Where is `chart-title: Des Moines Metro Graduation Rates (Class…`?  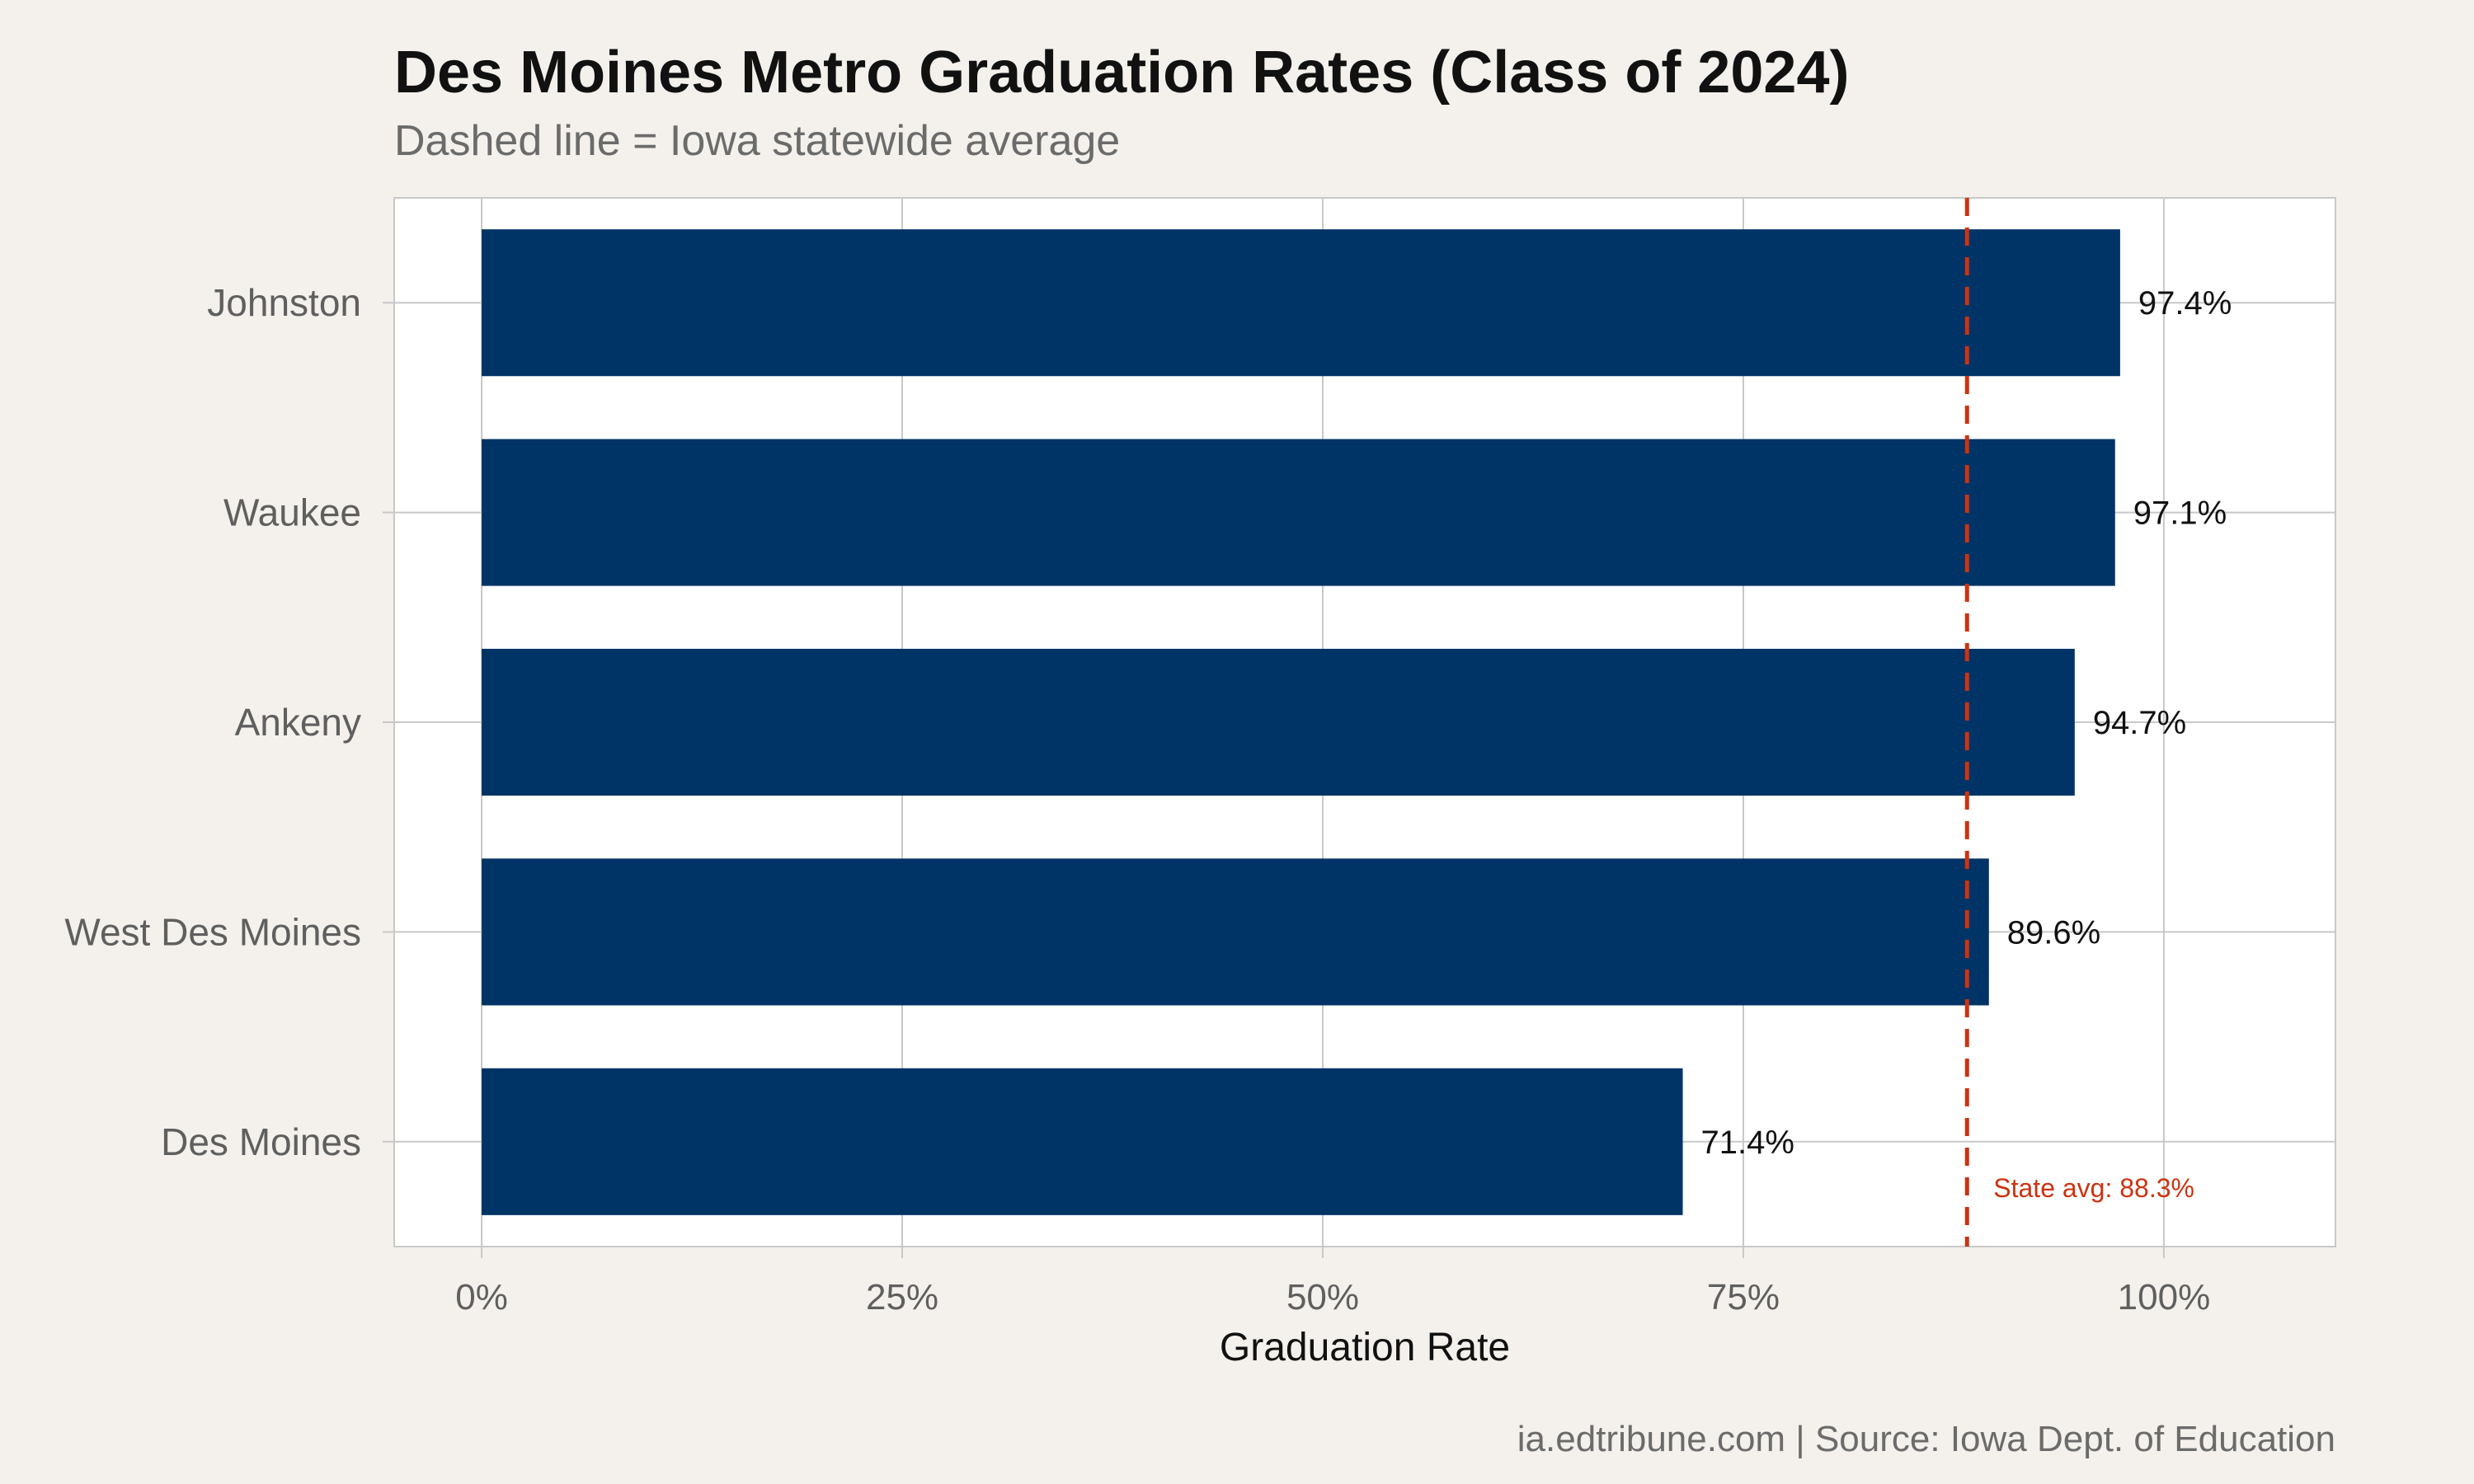 chart-title: Des Moines Metro Graduation Rates (Class… is located at coordinates (1121, 73).